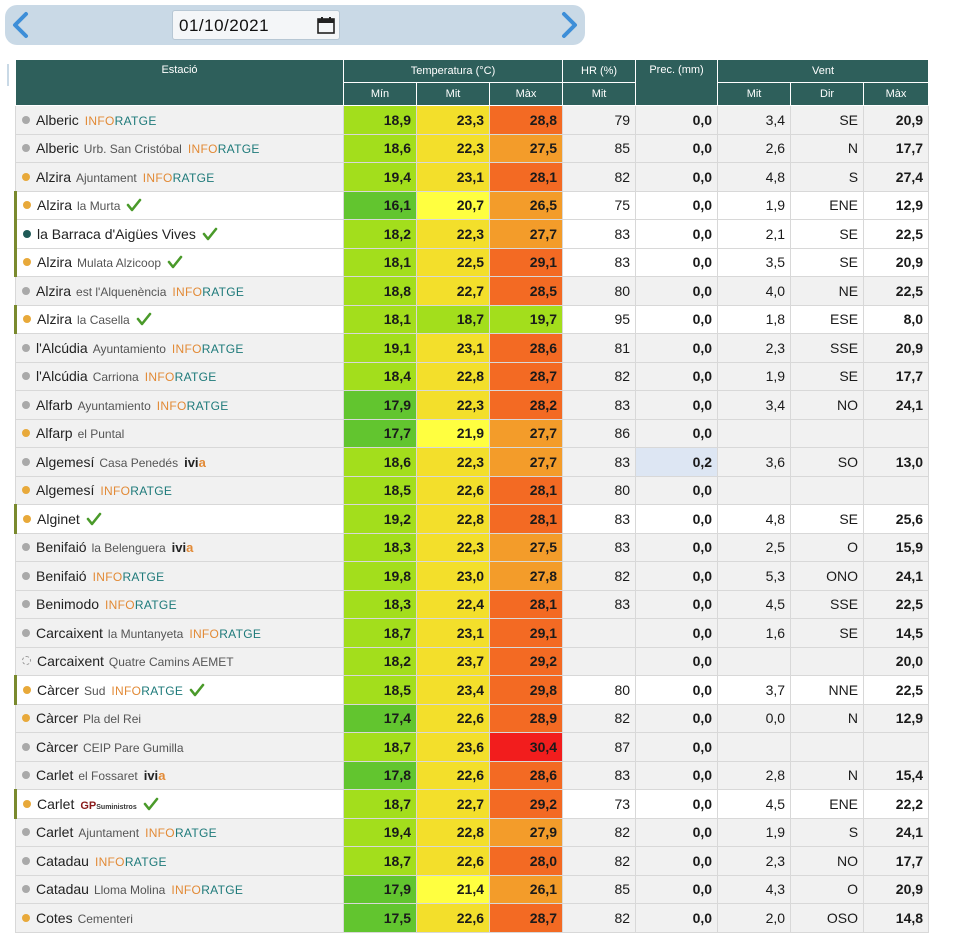  I want to click on station-cell: Cotes Cementeri, so click(179, 918).